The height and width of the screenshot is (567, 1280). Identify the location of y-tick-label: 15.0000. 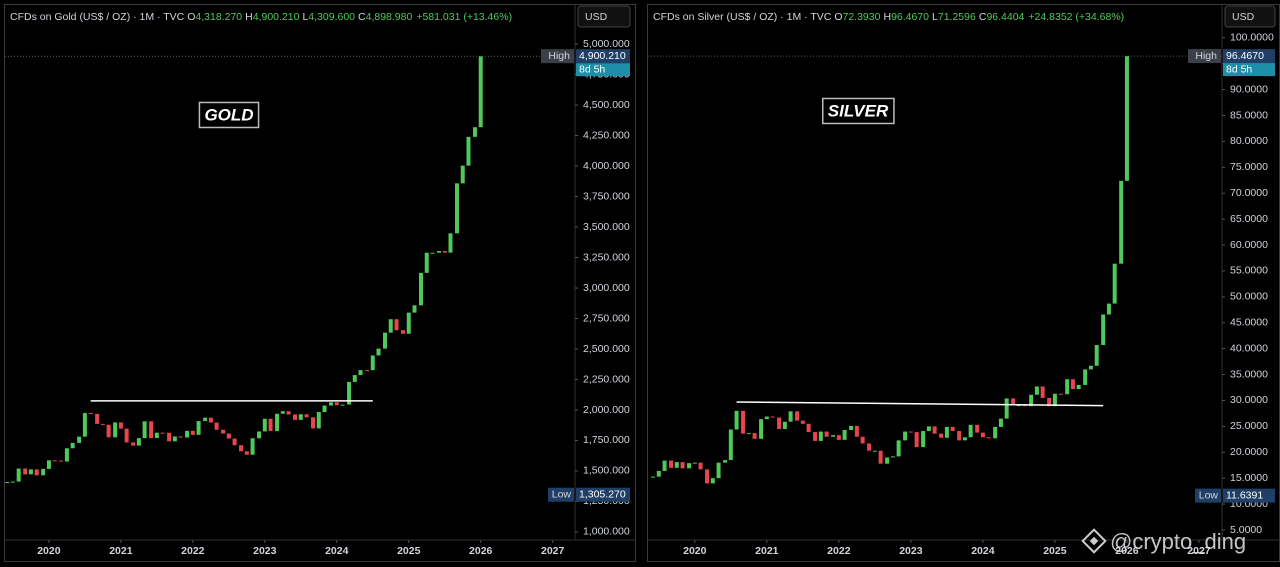
(1249, 478).